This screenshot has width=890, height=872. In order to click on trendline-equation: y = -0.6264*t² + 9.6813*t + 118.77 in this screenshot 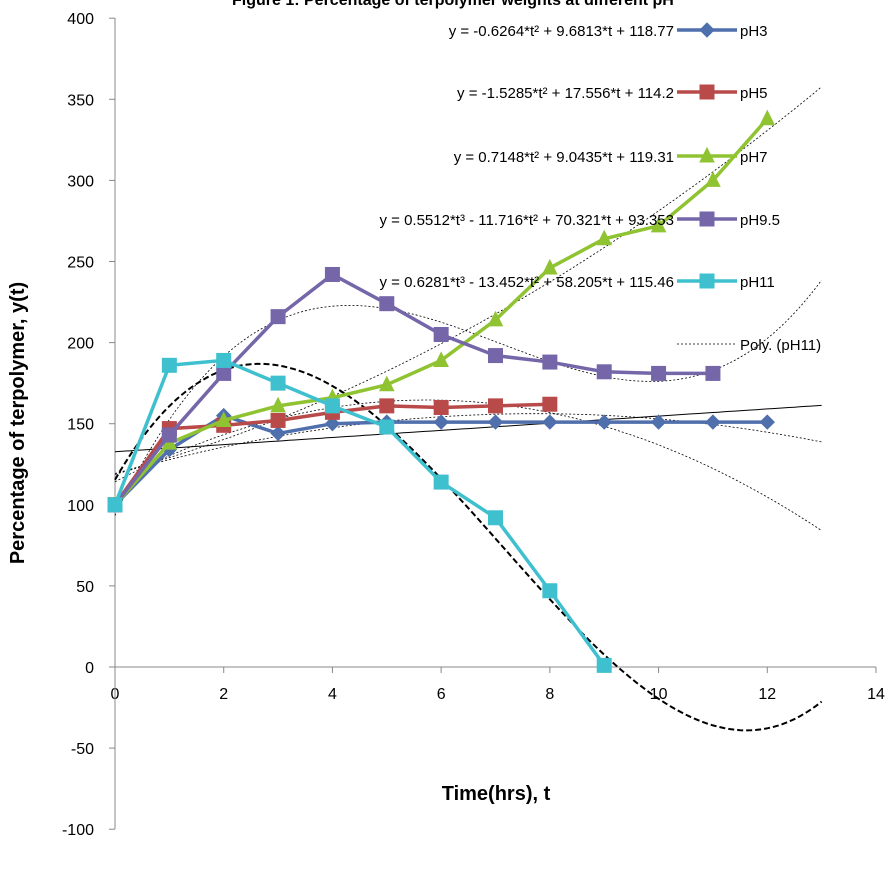, I will do `click(561, 31)`.